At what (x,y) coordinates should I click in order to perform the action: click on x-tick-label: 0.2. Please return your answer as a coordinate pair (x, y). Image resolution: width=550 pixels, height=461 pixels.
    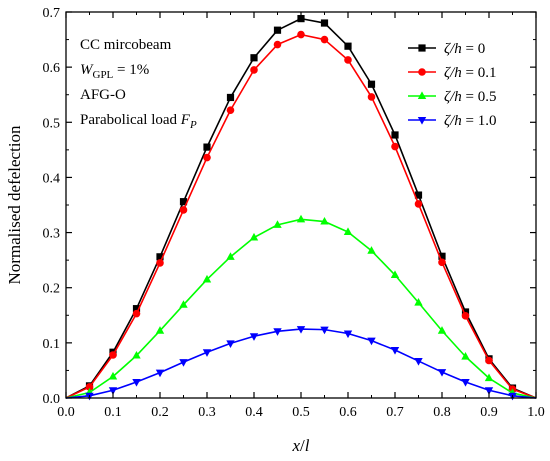
    Looking at the image, I should click on (160, 412).